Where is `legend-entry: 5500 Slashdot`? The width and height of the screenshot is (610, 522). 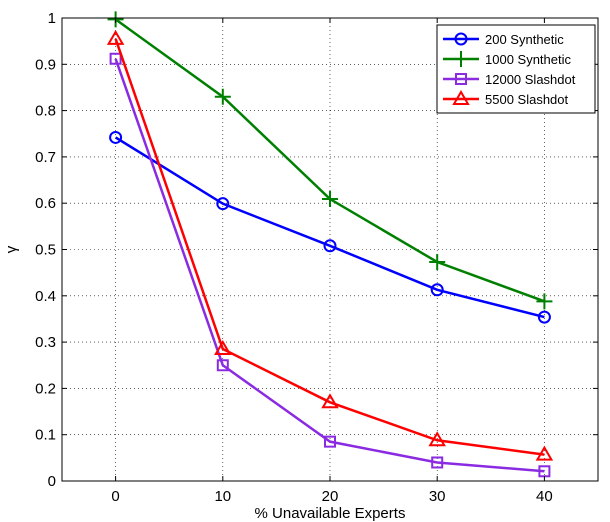
legend-entry: 5500 Slashdot is located at coordinates (506, 98).